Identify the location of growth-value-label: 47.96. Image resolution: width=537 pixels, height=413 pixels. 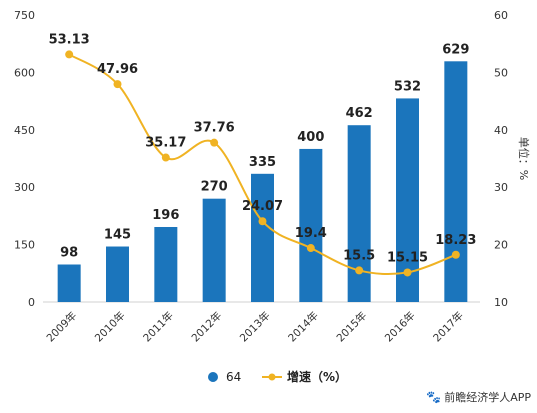
(117, 69).